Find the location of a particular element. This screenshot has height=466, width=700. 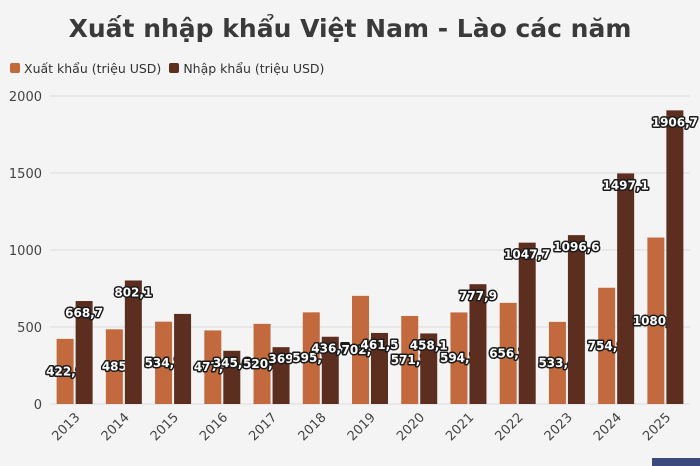

data-label: 520,4 is located at coordinates (262, 364).